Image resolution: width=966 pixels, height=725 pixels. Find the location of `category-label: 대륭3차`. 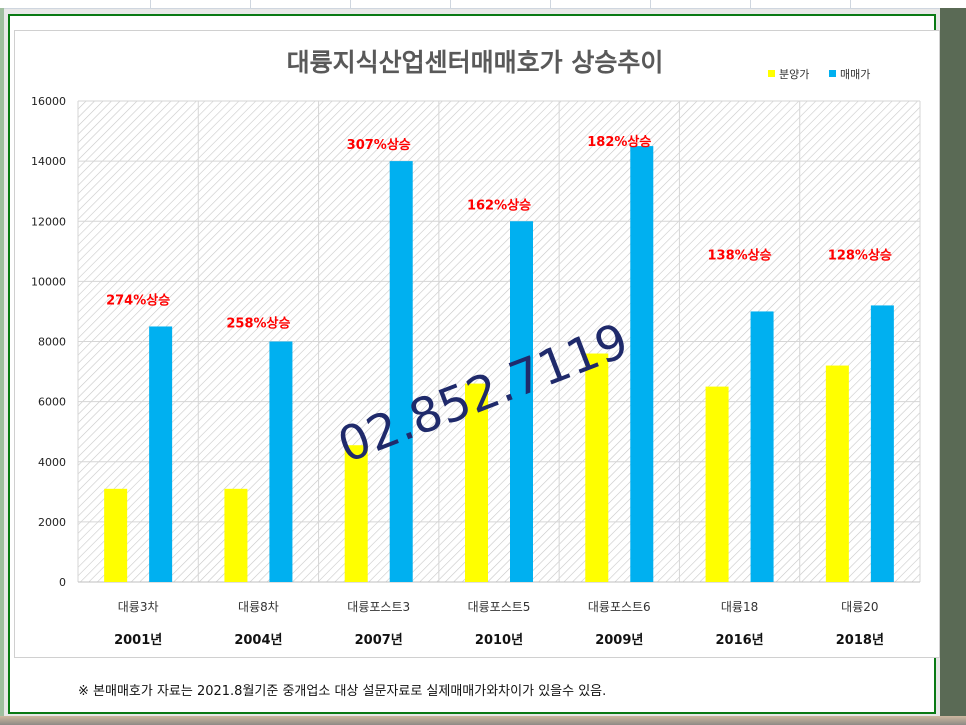

category-label: 대륭3차 is located at coordinates (138, 607).